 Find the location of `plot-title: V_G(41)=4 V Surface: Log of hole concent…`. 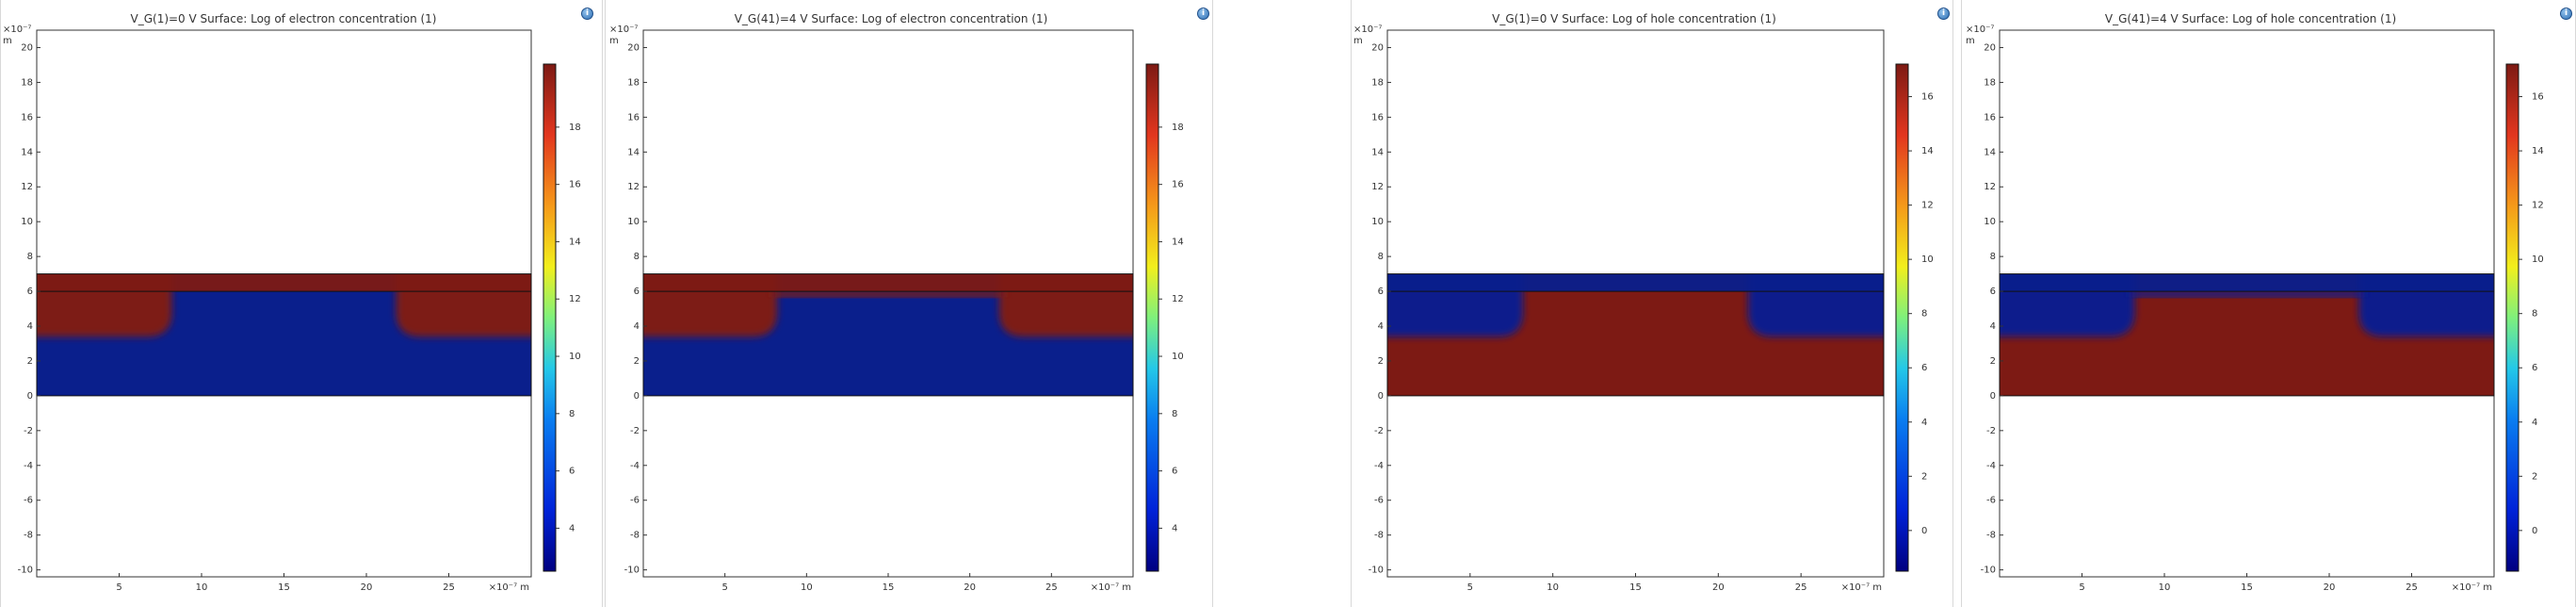

plot-title: V_G(41)=4 V Surface: Log of hole concent… is located at coordinates (2250, 19).